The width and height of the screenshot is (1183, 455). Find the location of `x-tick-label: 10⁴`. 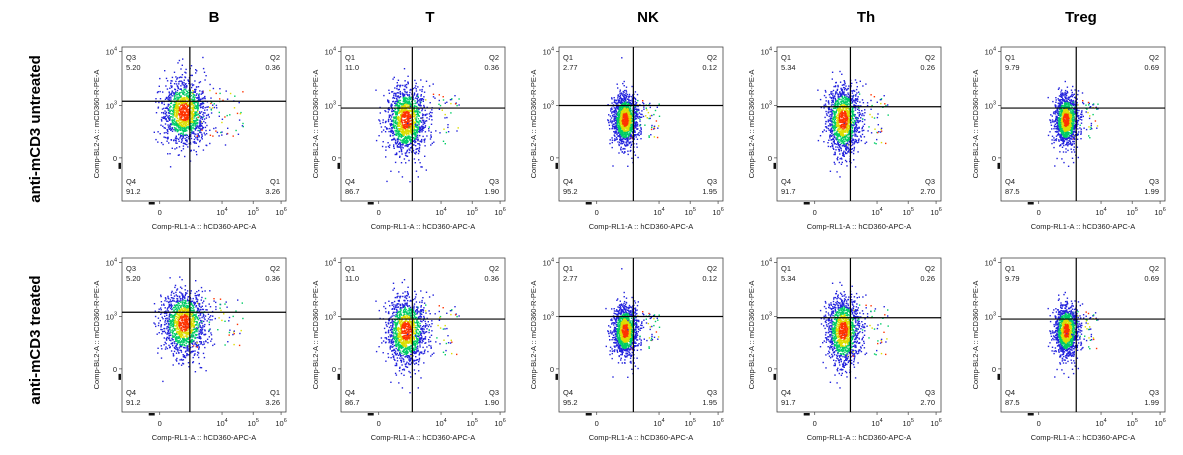

x-tick-label: 10⁴ is located at coordinates (658, 212).